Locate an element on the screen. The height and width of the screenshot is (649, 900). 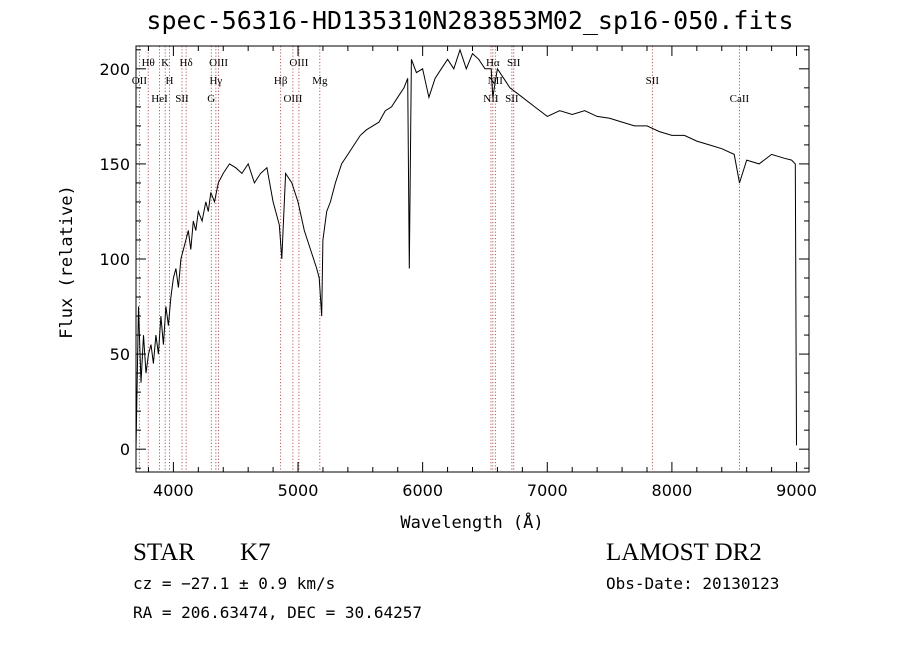
spectral-line-label: Mg is located at coordinates (320, 81).